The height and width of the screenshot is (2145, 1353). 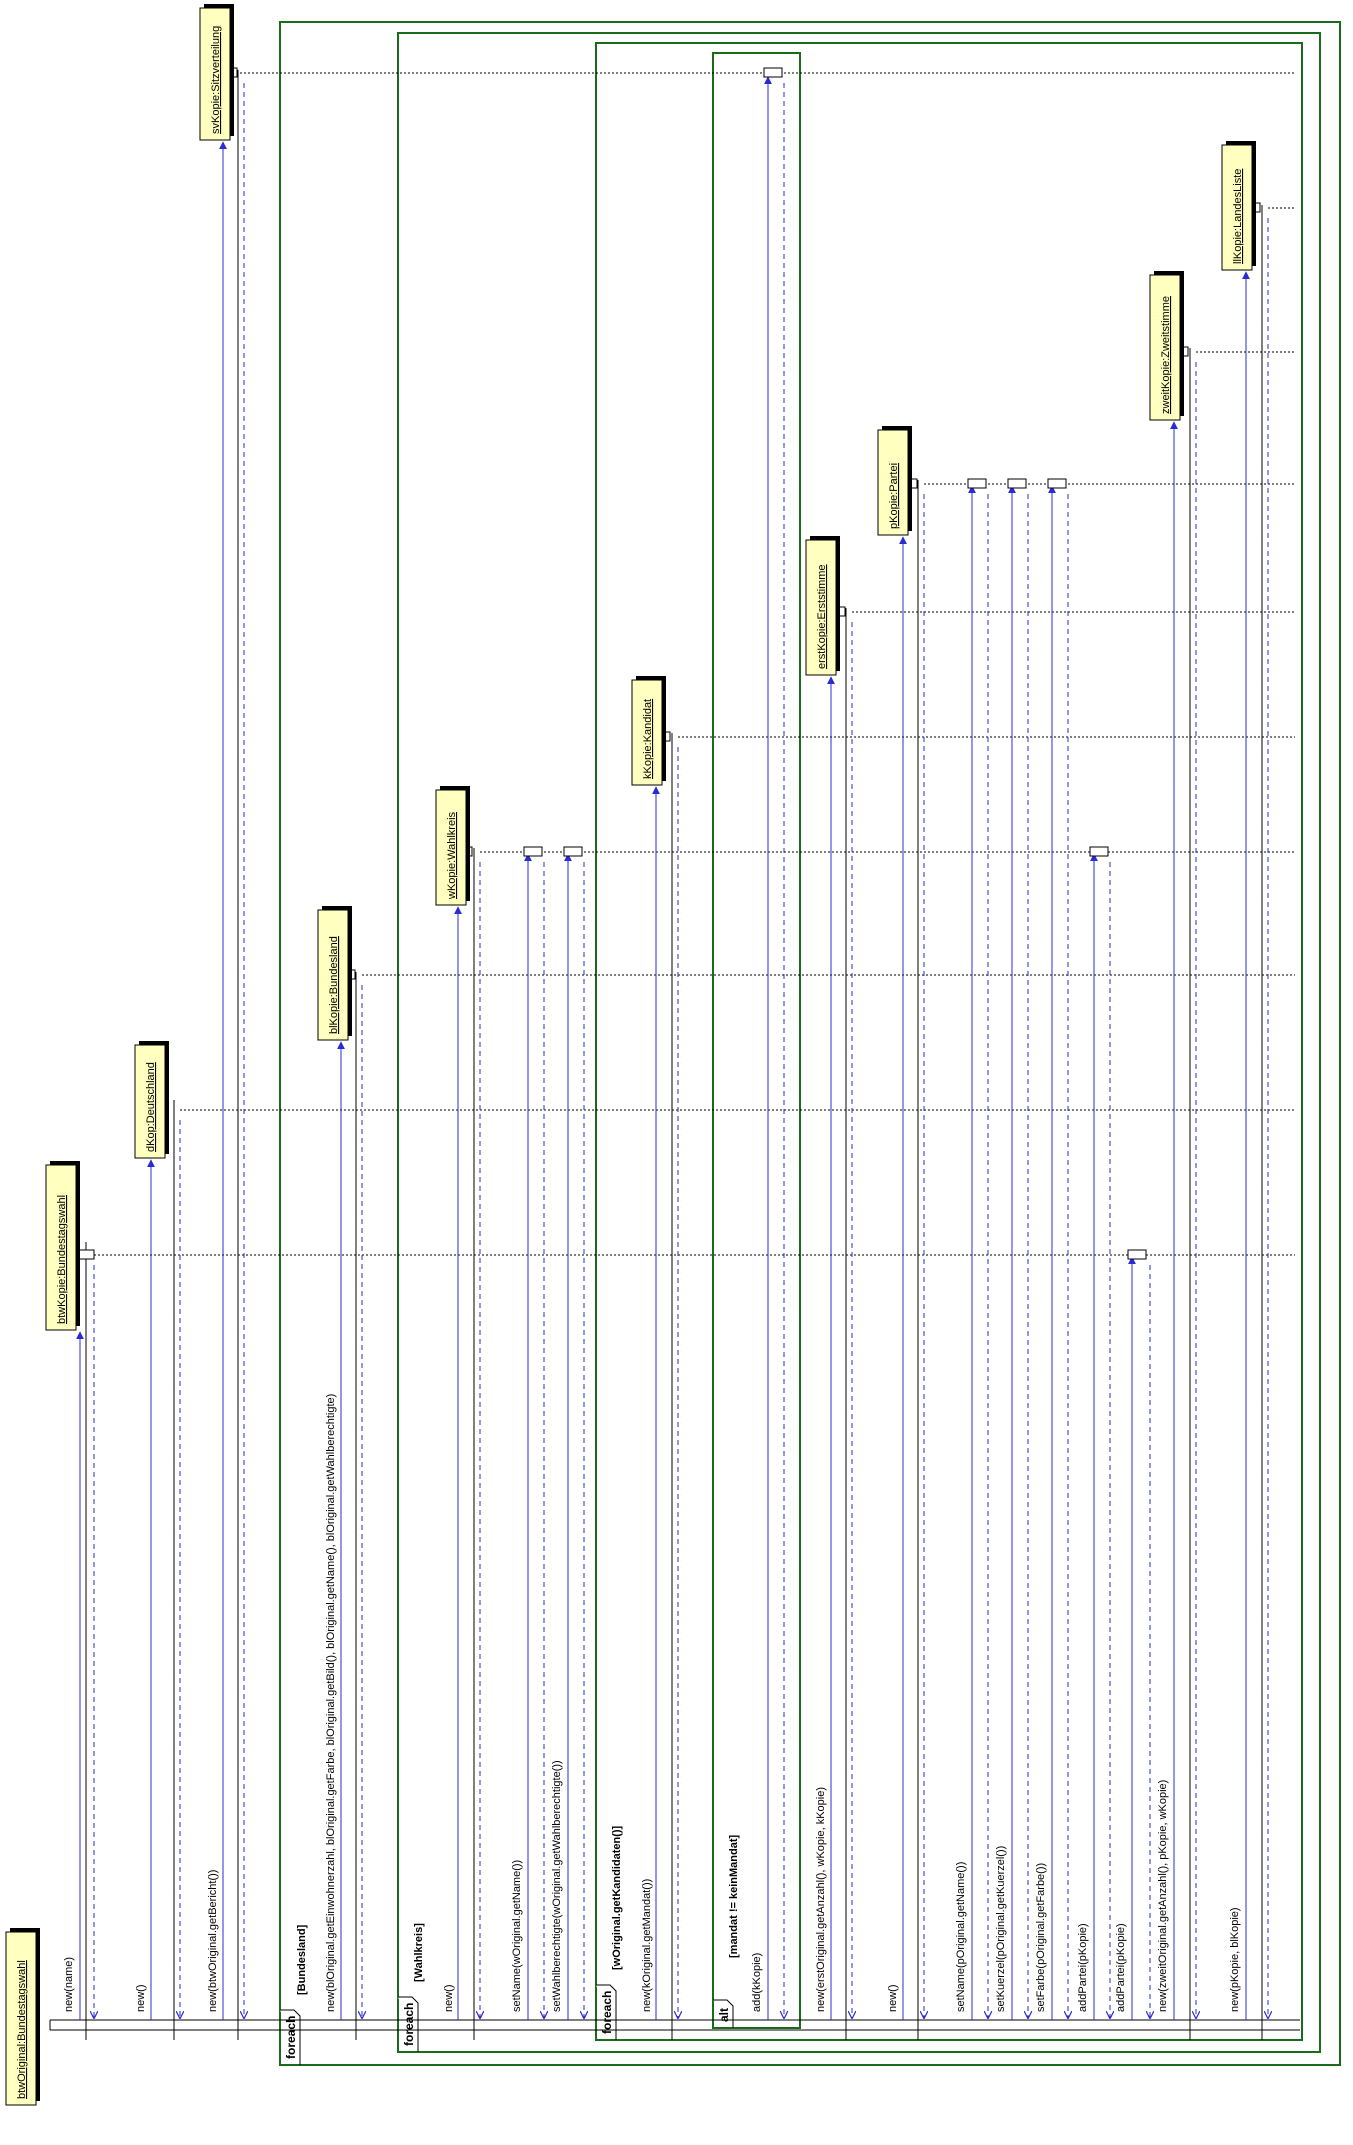 I want to click on object-zweitKopie: zweitKopie:Zweitstimme, so click(x=1166, y=346).